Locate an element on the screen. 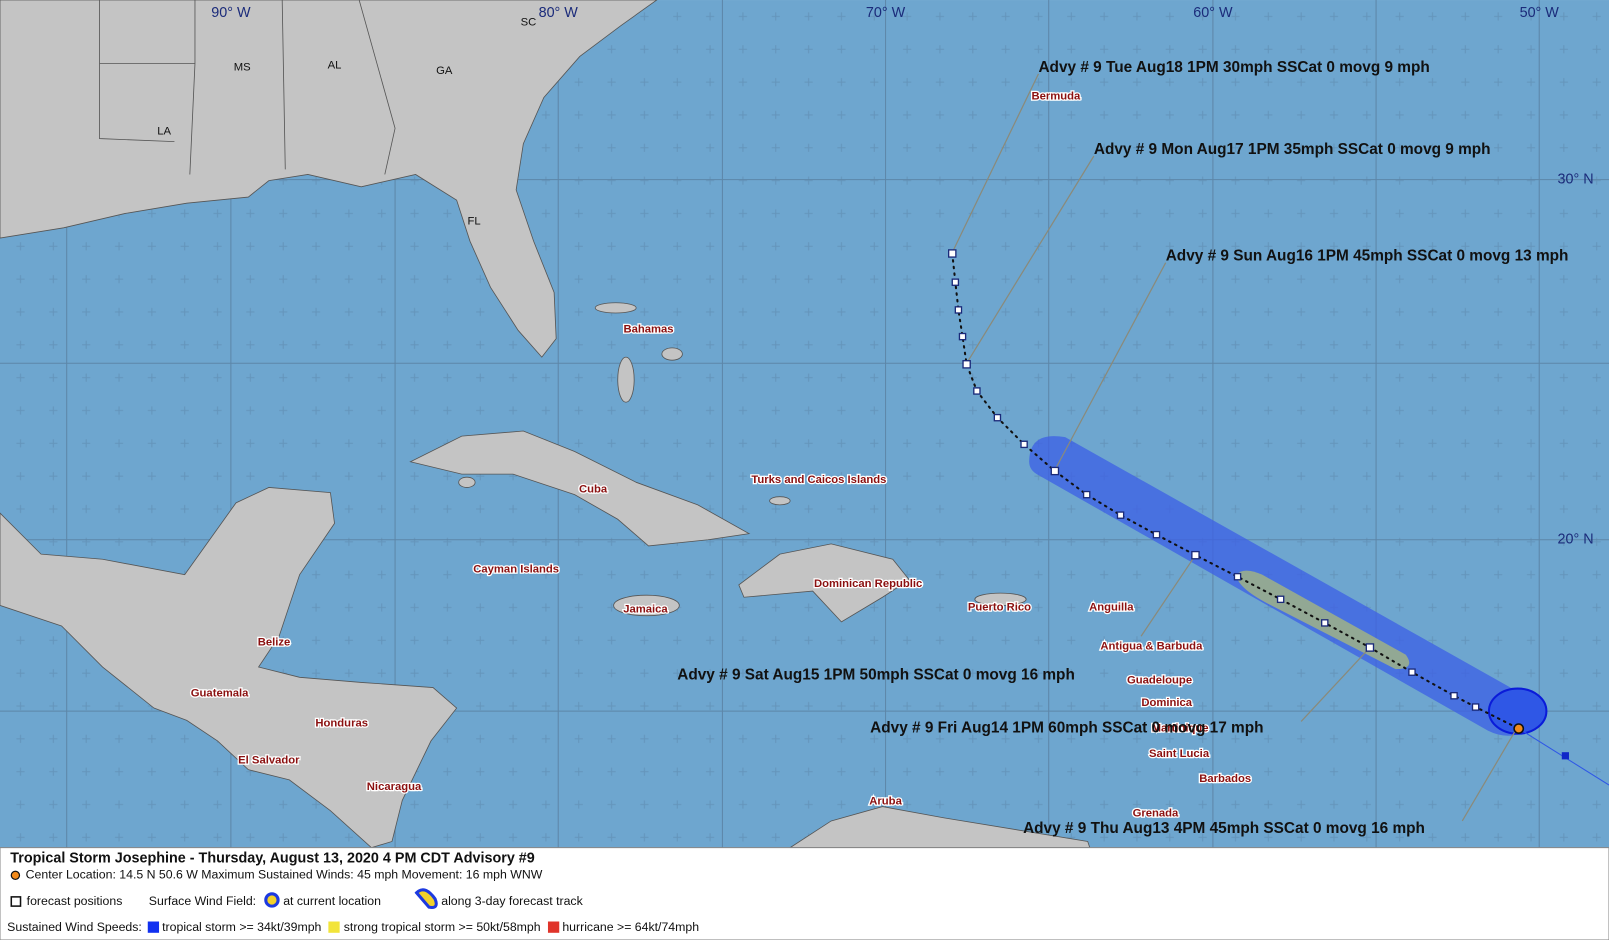 The width and height of the screenshot is (1609, 945). legend-text: at current location is located at coordinates (332, 901).